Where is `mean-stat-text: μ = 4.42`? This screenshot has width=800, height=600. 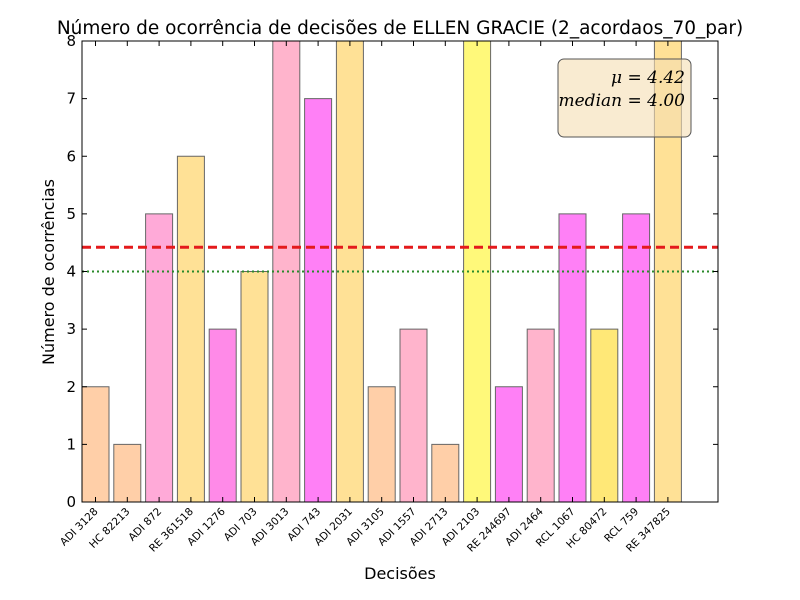
mean-stat-text: μ = 4.42 is located at coordinates (648, 78).